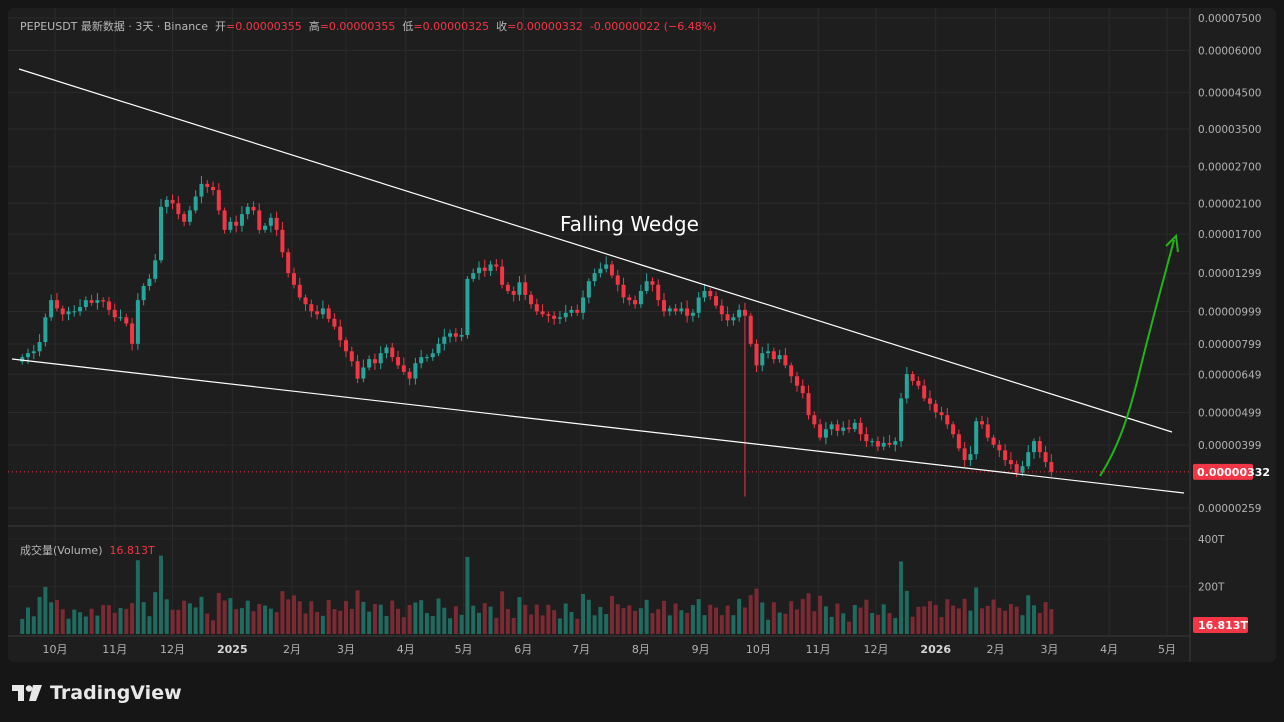 The height and width of the screenshot is (722, 1284). What do you see at coordinates (1229, 51) in the screenshot?
I see `price-tick-label: 0.00006000` at bounding box center [1229, 51].